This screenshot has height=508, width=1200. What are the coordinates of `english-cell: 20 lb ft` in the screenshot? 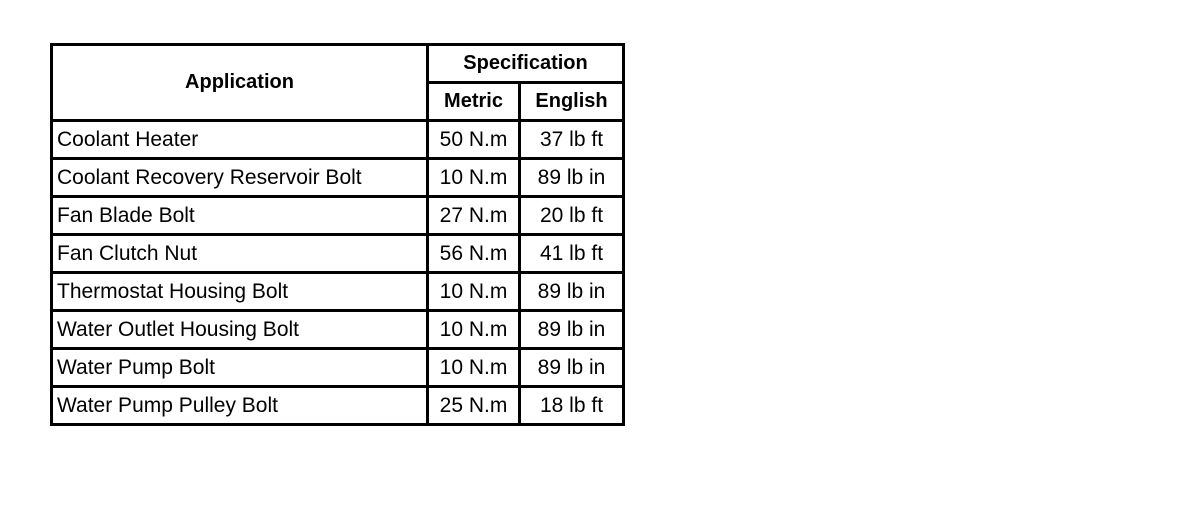 It's located at (571, 215).